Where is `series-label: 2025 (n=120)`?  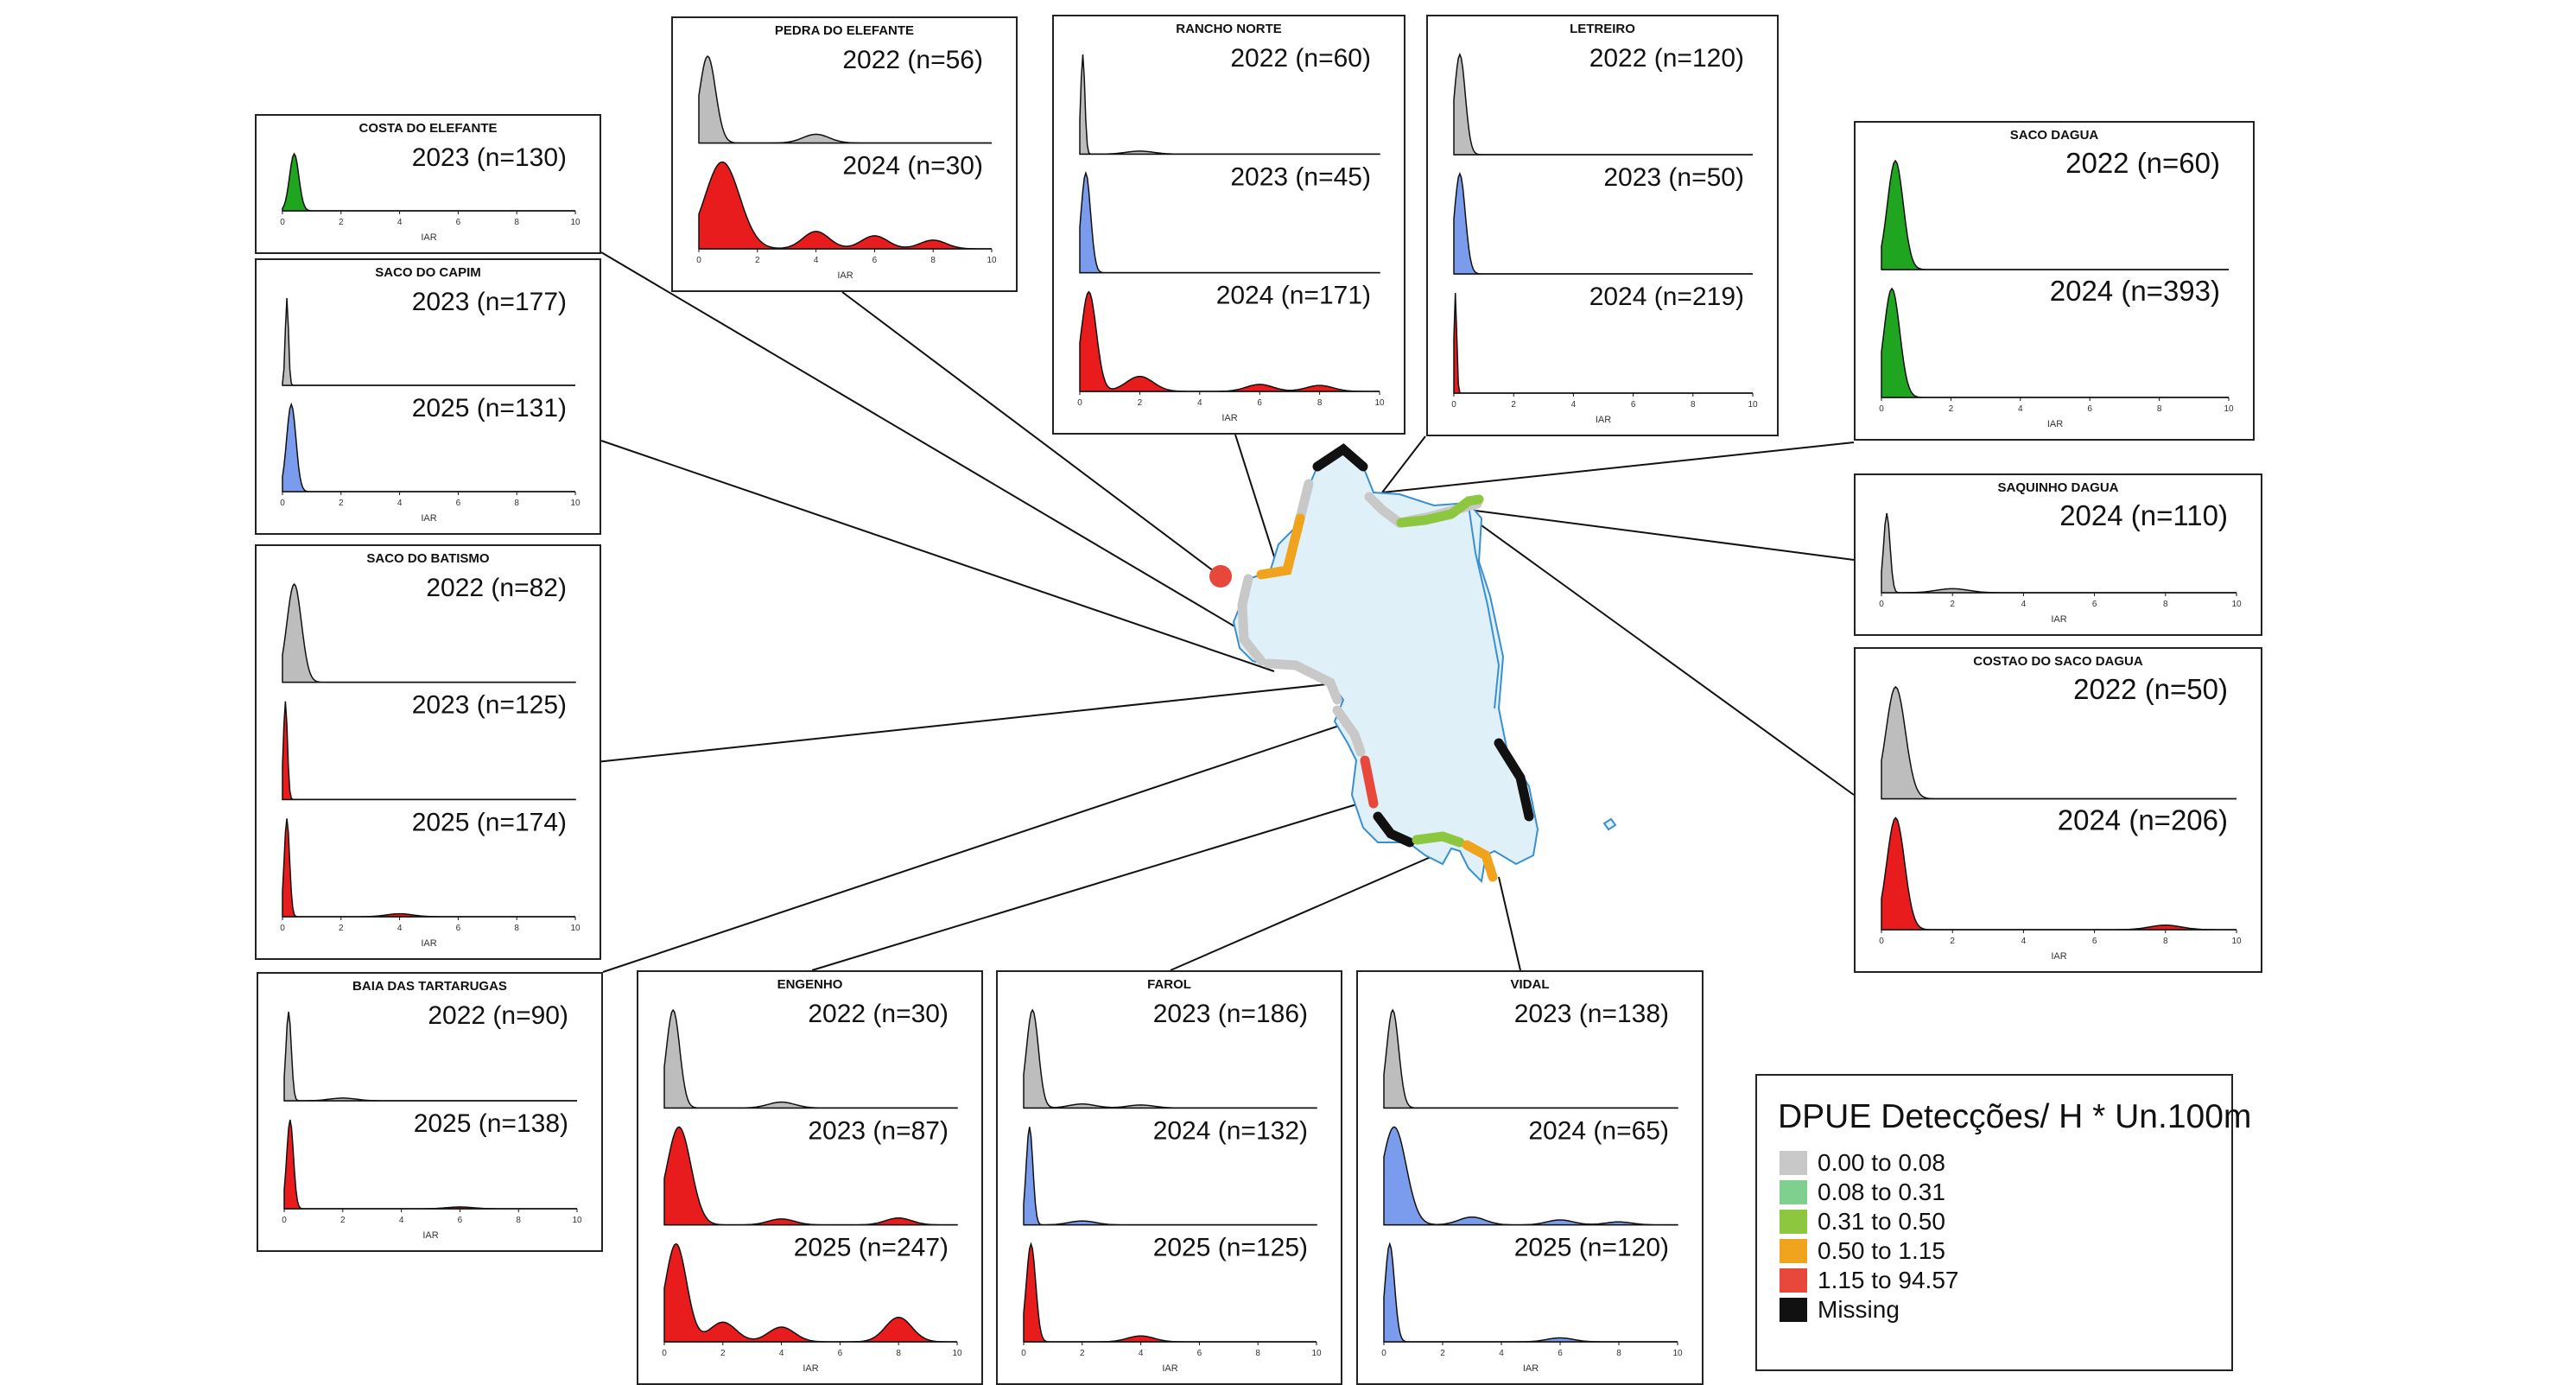 series-label: 2025 (n=120) is located at coordinates (1591, 1248).